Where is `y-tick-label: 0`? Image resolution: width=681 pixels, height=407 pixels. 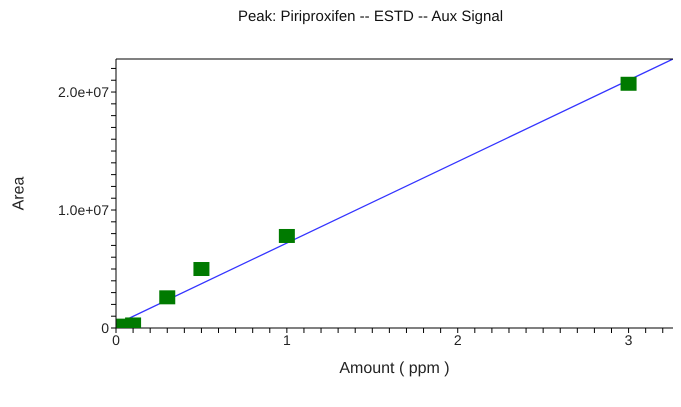 y-tick-label: 0 is located at coordinates (105, 328).